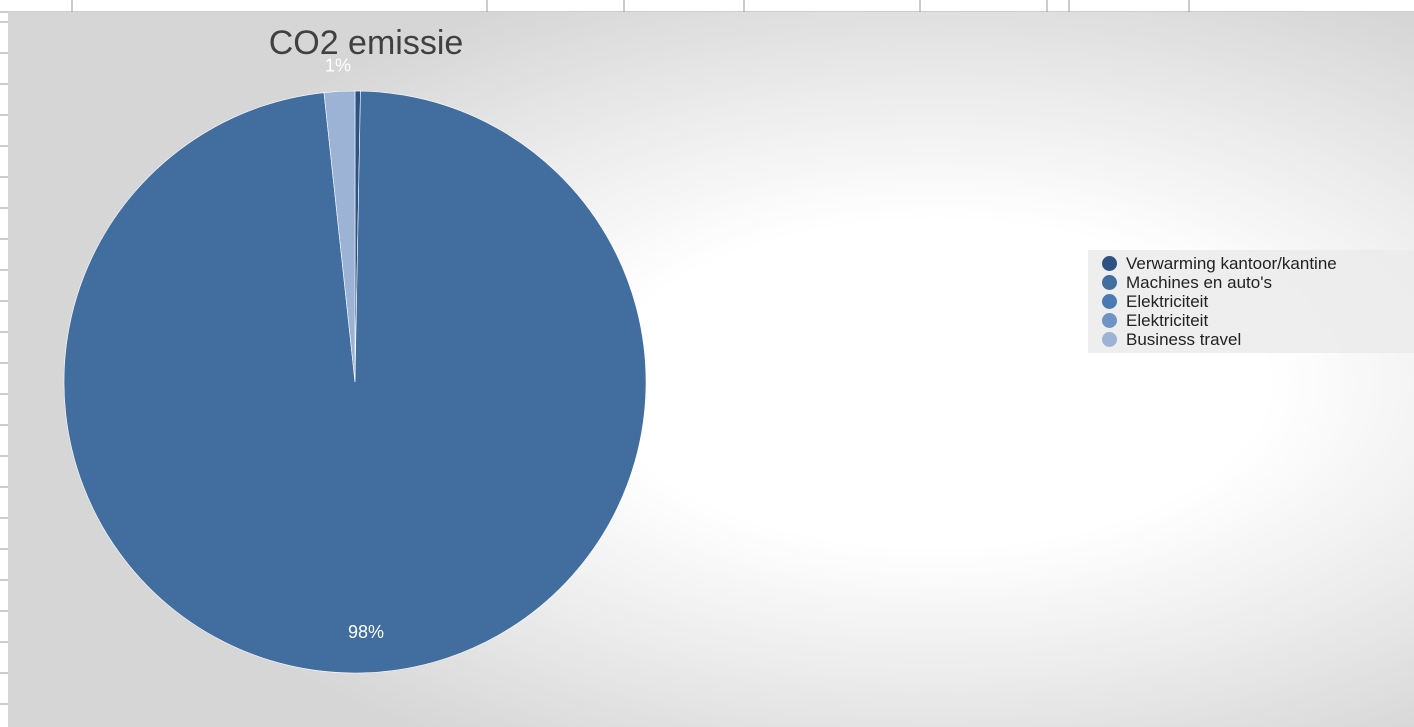 The height and width of the screenshot is (727, 1414). Describe the element at coordinates (366, 43) in the screenshot. I see `chart-title: CO2 emissie` at that location.